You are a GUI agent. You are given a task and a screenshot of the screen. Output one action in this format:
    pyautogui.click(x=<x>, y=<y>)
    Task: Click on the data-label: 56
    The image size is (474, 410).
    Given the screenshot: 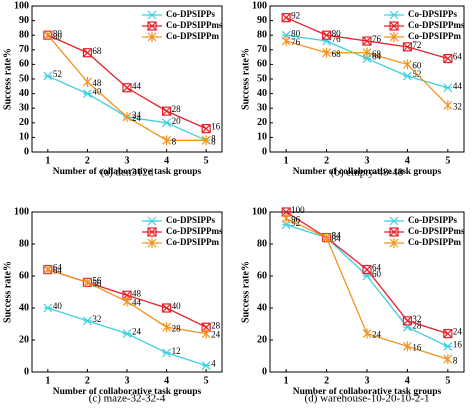 What is the action you would take?
    pyautogui.click(x=97, y=280)
    